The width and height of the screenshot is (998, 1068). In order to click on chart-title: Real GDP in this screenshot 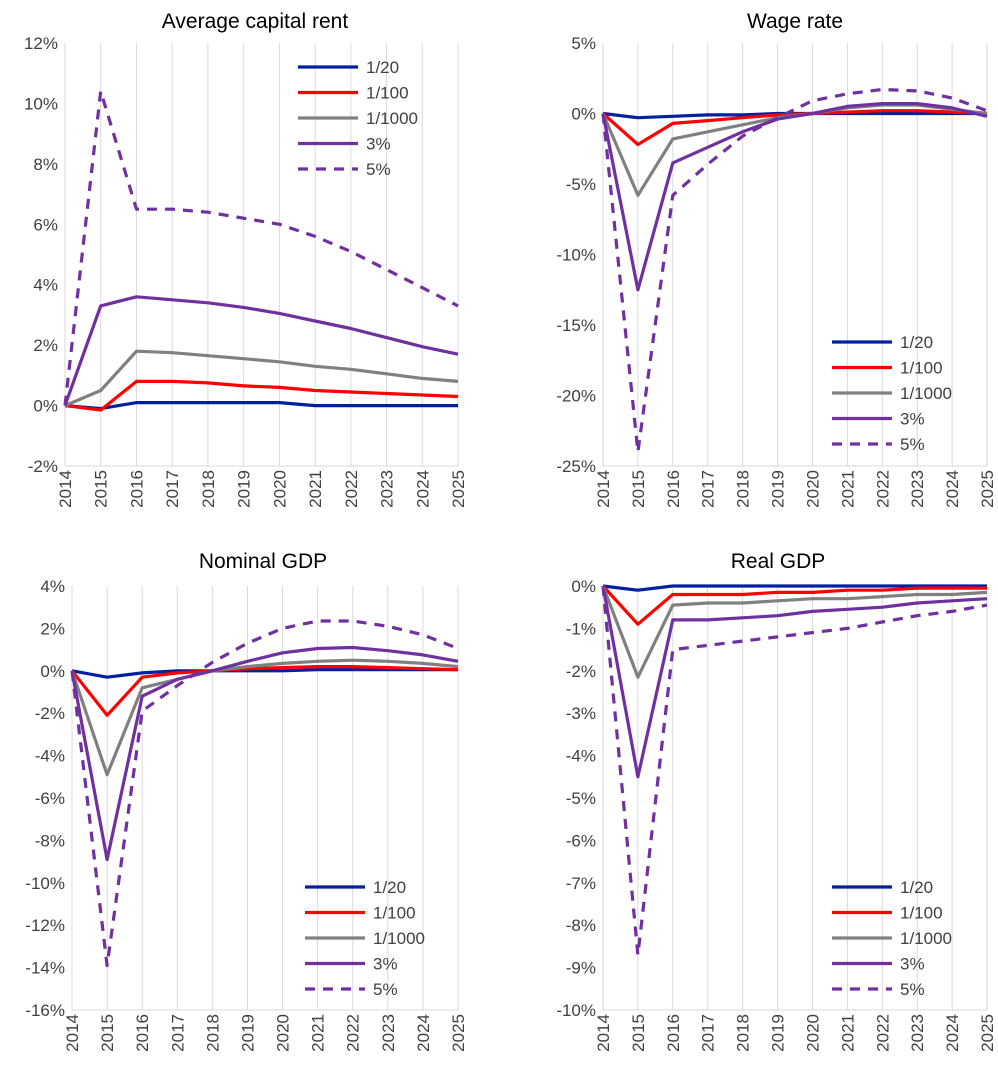, I will do `click(778, 561)`.